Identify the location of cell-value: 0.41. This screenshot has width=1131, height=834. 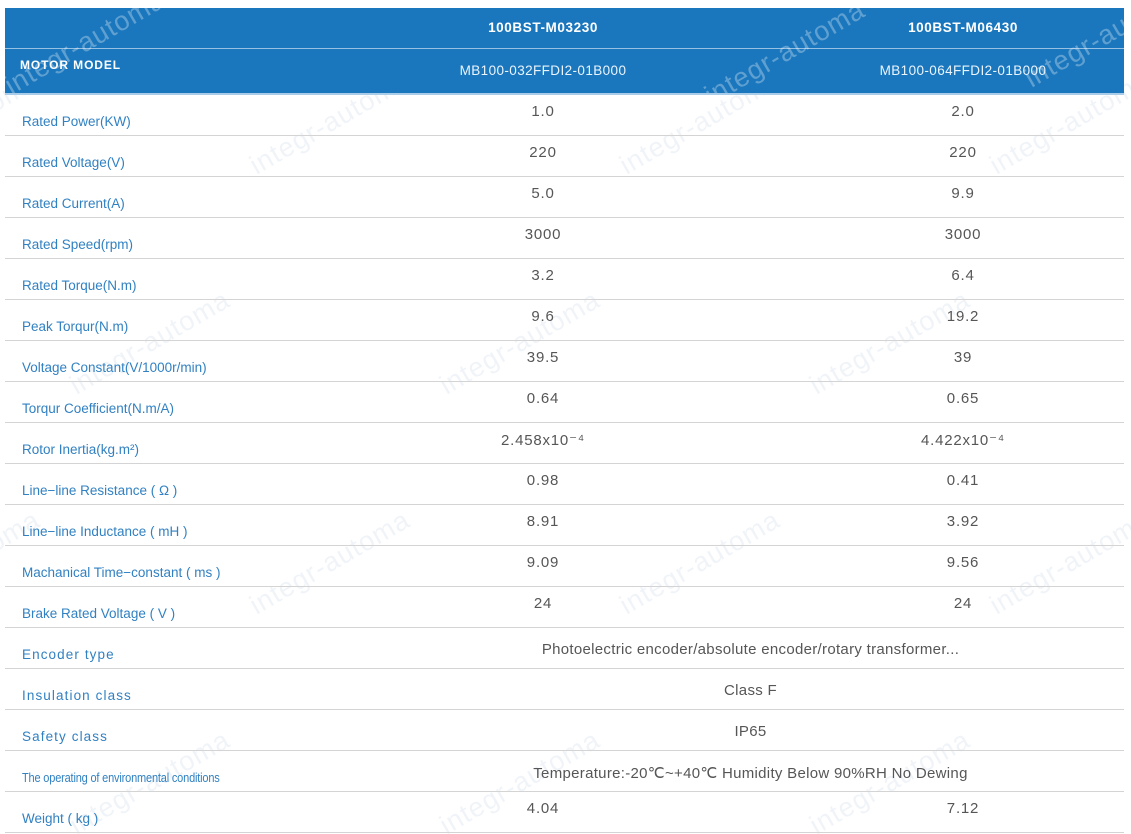
(963, 480).